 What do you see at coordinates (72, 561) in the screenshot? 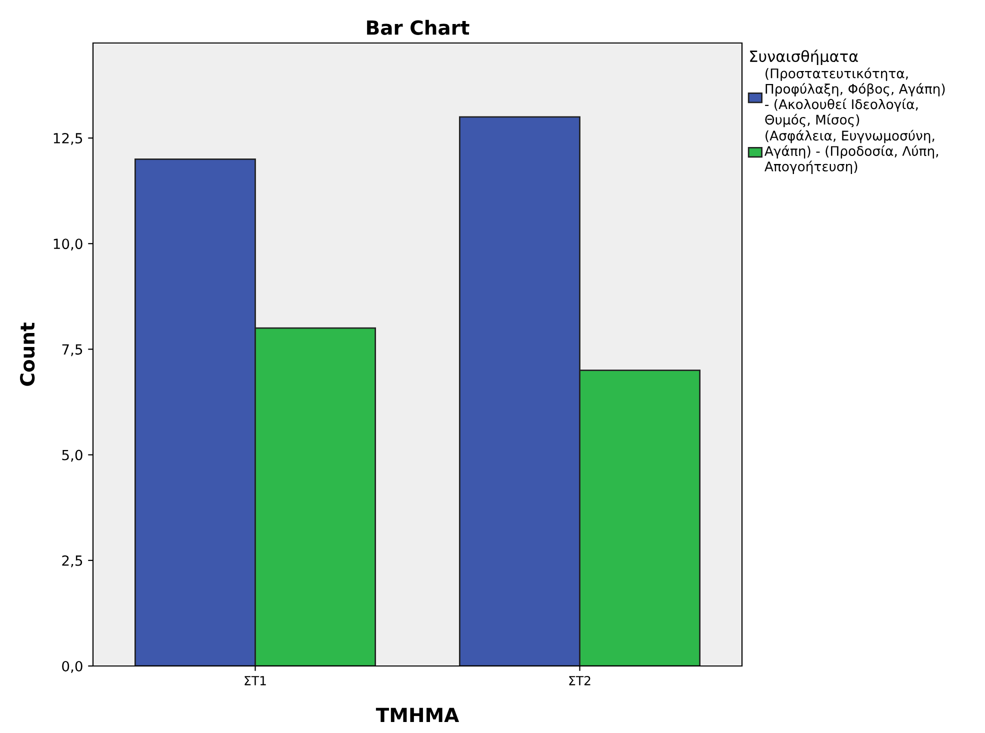
I see `y-tick-label: 2,5` at bounding box center [72, 561].